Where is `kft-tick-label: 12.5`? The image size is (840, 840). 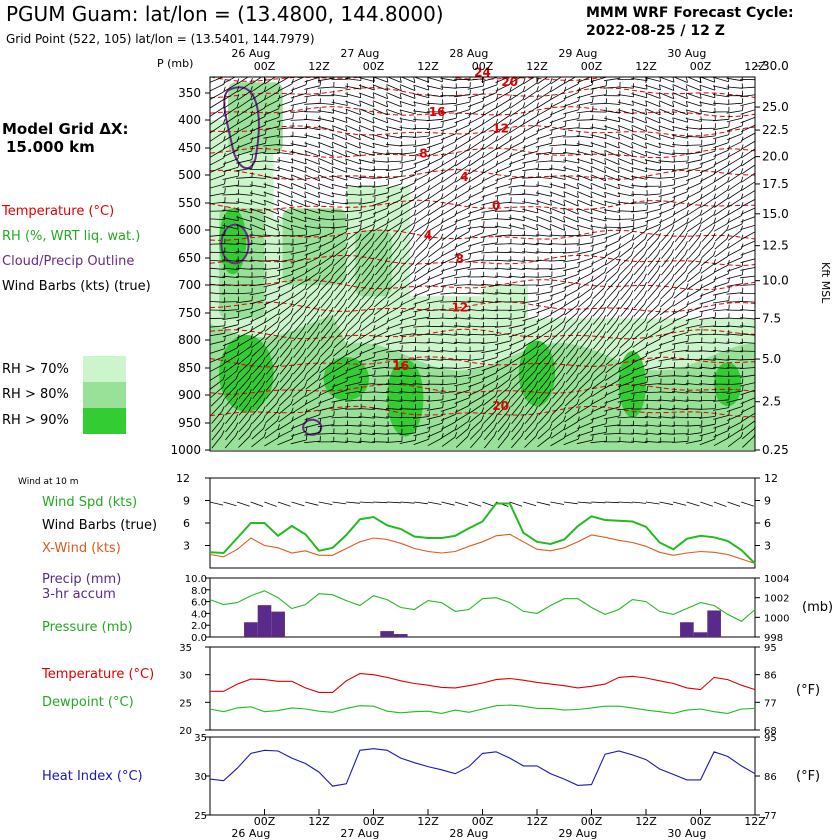 kft-tick-label: 12.5 is located at coordinates (775, 246).